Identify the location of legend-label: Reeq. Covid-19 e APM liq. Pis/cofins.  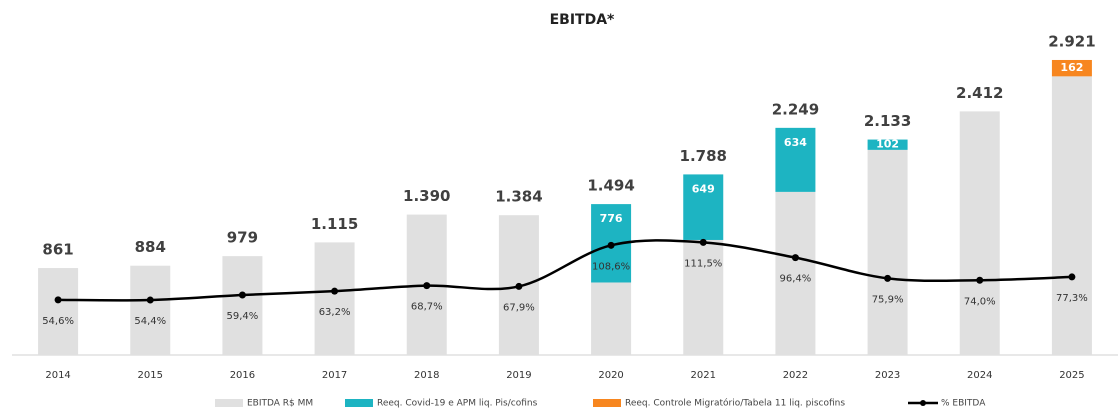
(457, 404).